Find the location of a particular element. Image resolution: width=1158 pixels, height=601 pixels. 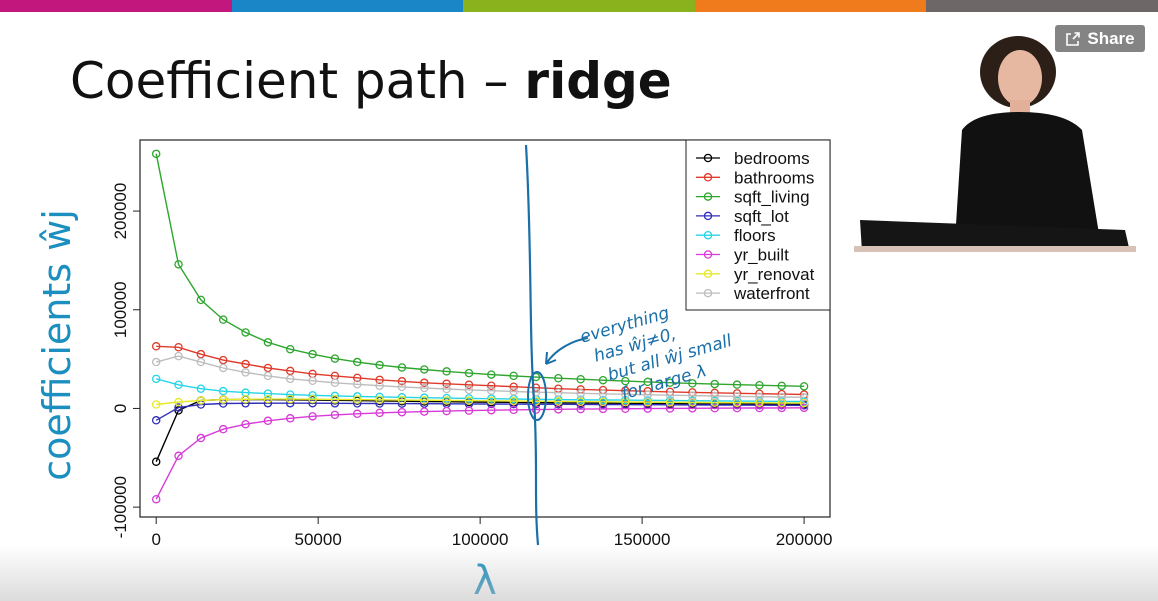

legend-entry: waterfront is located at coordinates (771, 293).